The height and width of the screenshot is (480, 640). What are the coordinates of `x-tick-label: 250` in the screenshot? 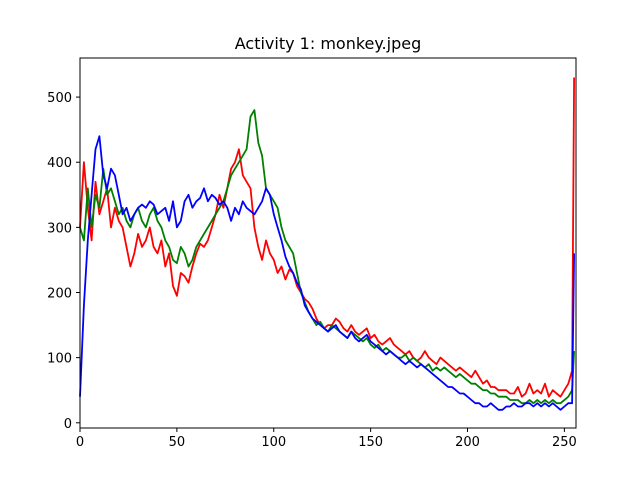 It's located at (564, 442).